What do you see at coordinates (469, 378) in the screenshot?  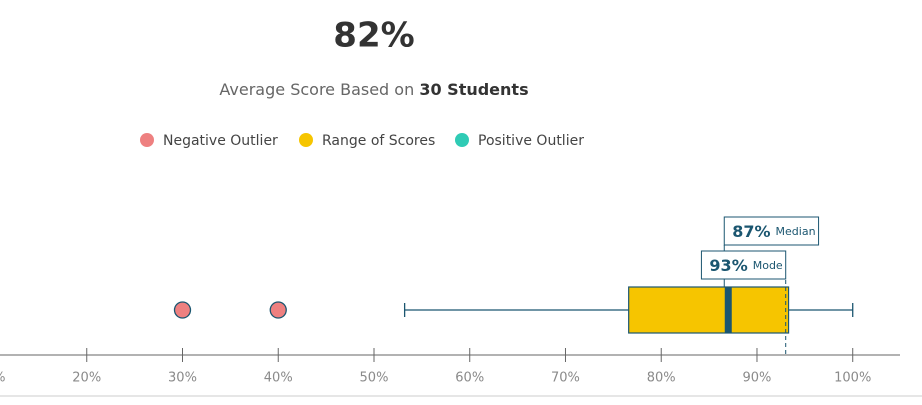 I see `x-tick-label: 60%` at bounding box center [469, 378].